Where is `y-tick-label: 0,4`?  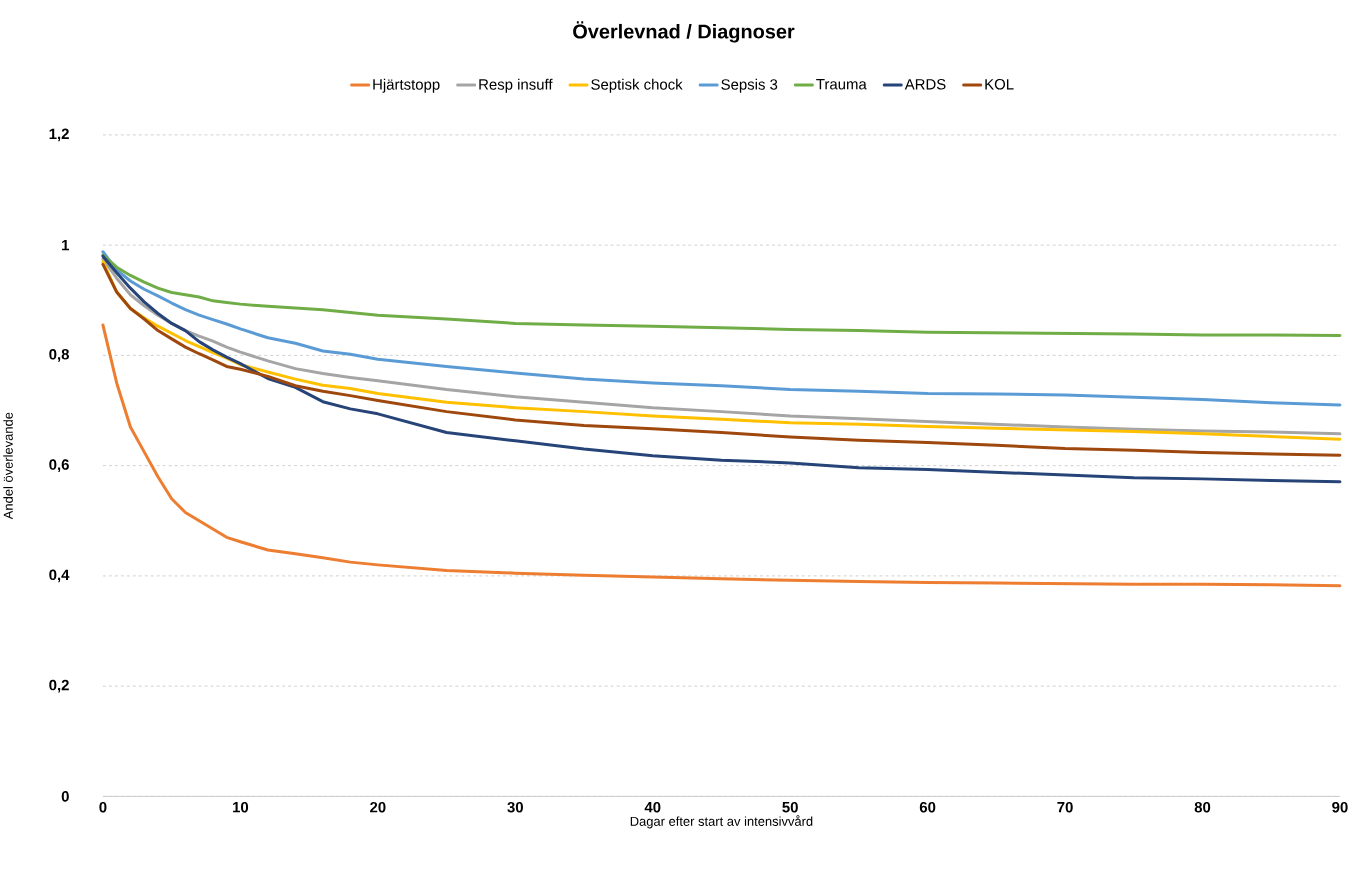 y-tick-label: 0,4 is located at coordinates (59, 576).